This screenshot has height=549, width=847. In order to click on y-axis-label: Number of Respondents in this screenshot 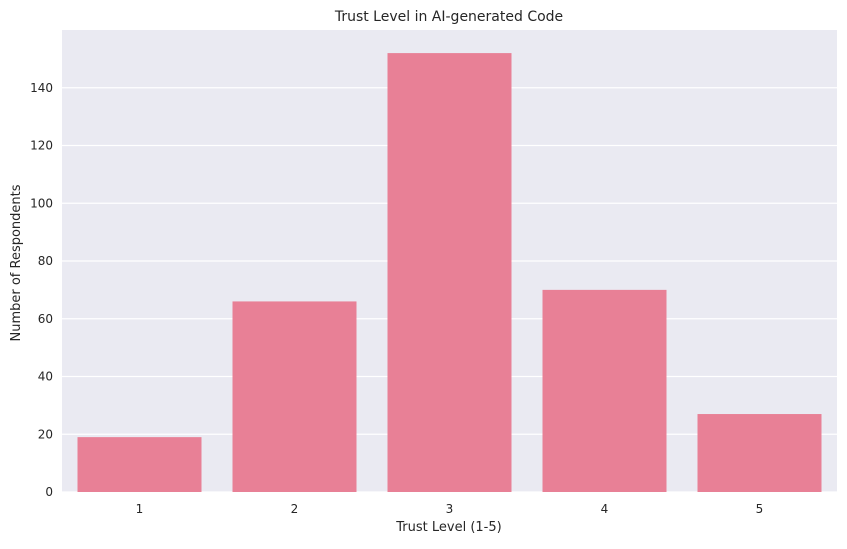, I will do `click(16, 262)`.